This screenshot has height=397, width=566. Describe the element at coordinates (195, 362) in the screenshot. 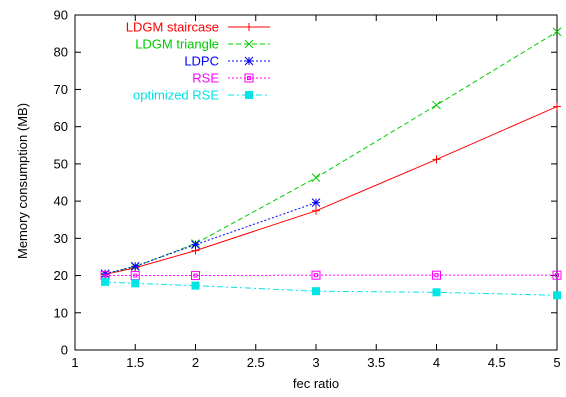

I see `x-tick-label: 2` at that location.